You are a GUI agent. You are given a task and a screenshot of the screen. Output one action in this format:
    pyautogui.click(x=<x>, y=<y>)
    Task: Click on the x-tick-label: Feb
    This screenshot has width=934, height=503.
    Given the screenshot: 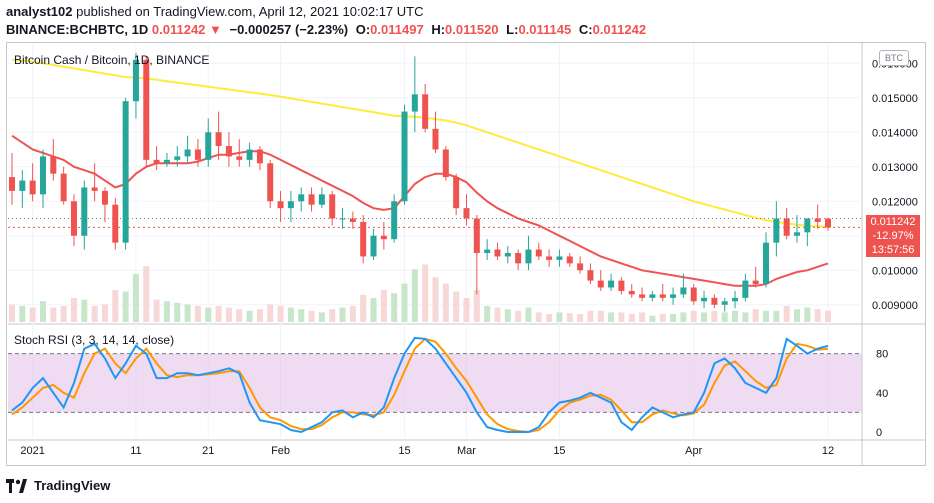 What is the action you would take?
    pyautogui.click(x=280, y=451)
    